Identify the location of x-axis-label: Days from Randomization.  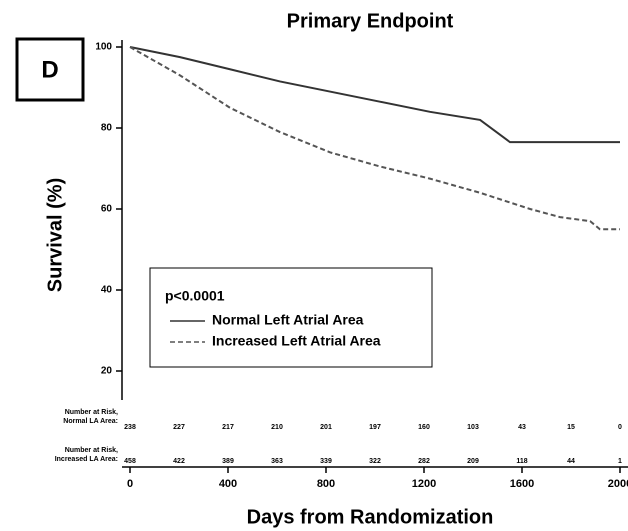
(370, 517).